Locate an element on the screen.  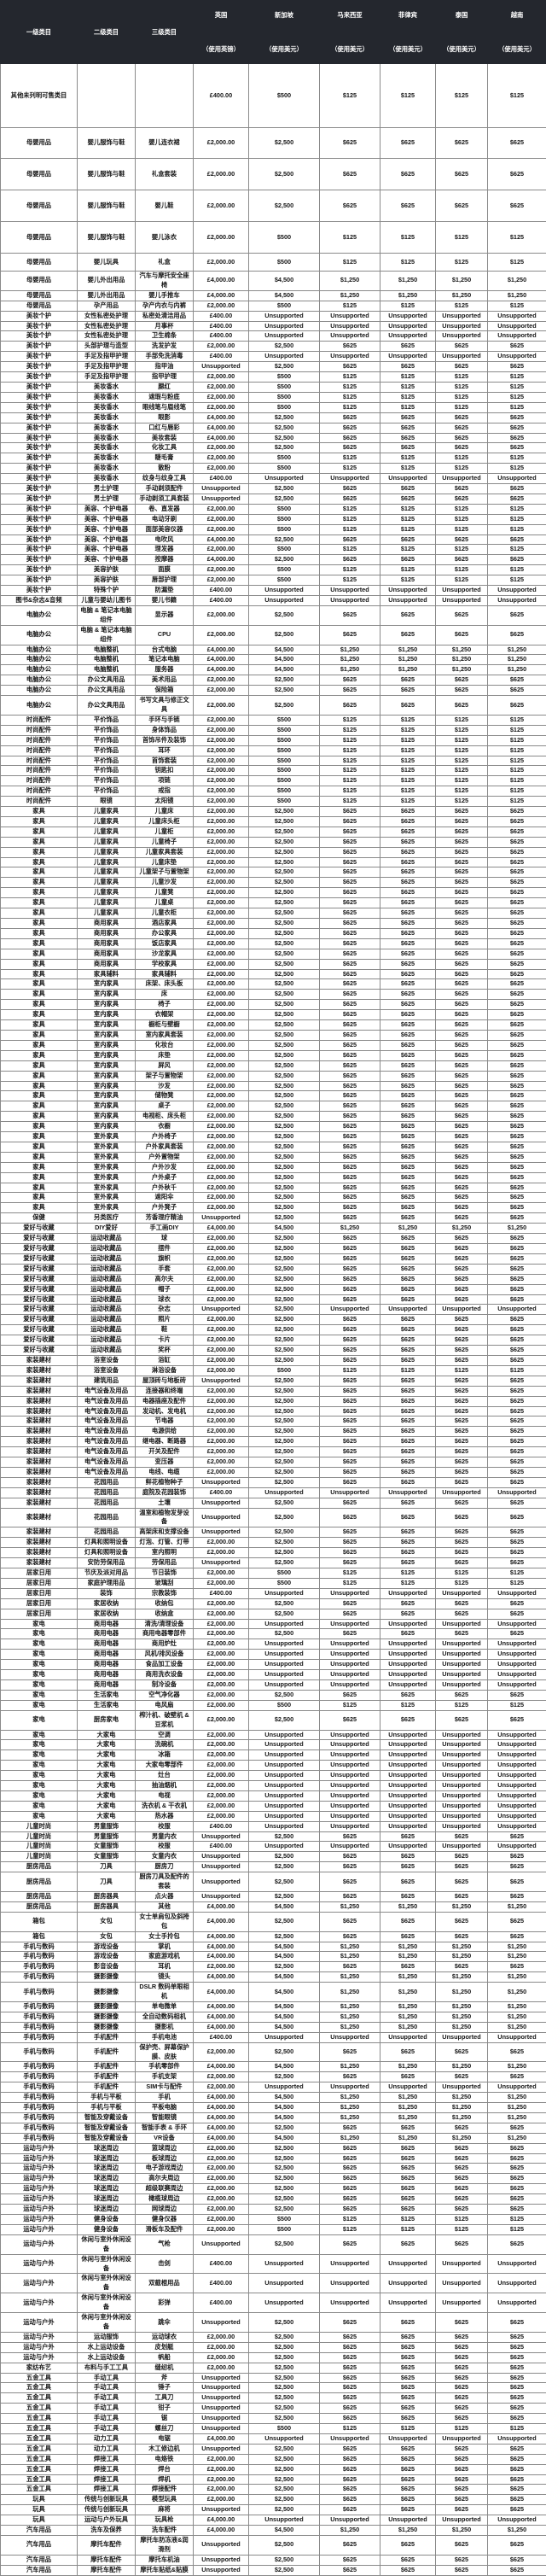
level3-cell: 洗发护发 is located at coordinates (165, 347).